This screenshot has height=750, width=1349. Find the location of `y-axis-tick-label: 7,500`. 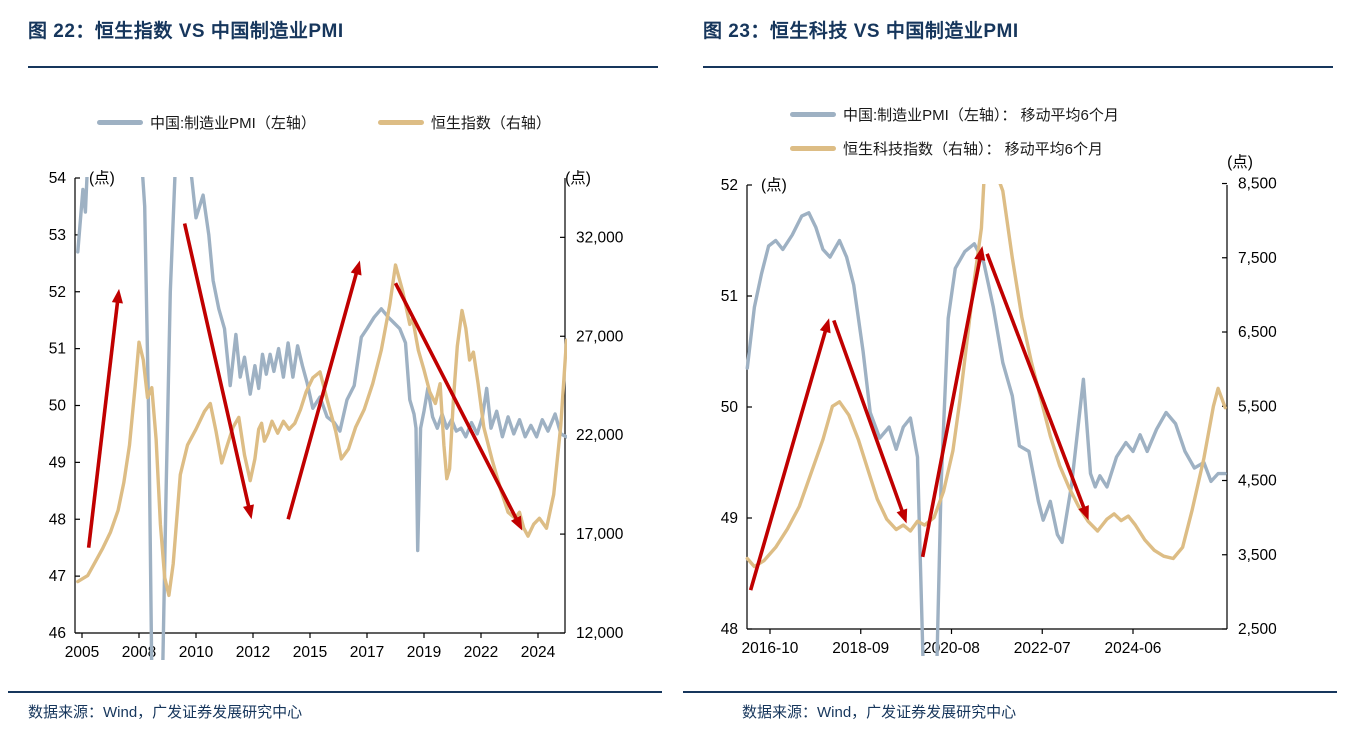

y-axis-tick-label: 7,500 is located at coordinates (1257, 258).